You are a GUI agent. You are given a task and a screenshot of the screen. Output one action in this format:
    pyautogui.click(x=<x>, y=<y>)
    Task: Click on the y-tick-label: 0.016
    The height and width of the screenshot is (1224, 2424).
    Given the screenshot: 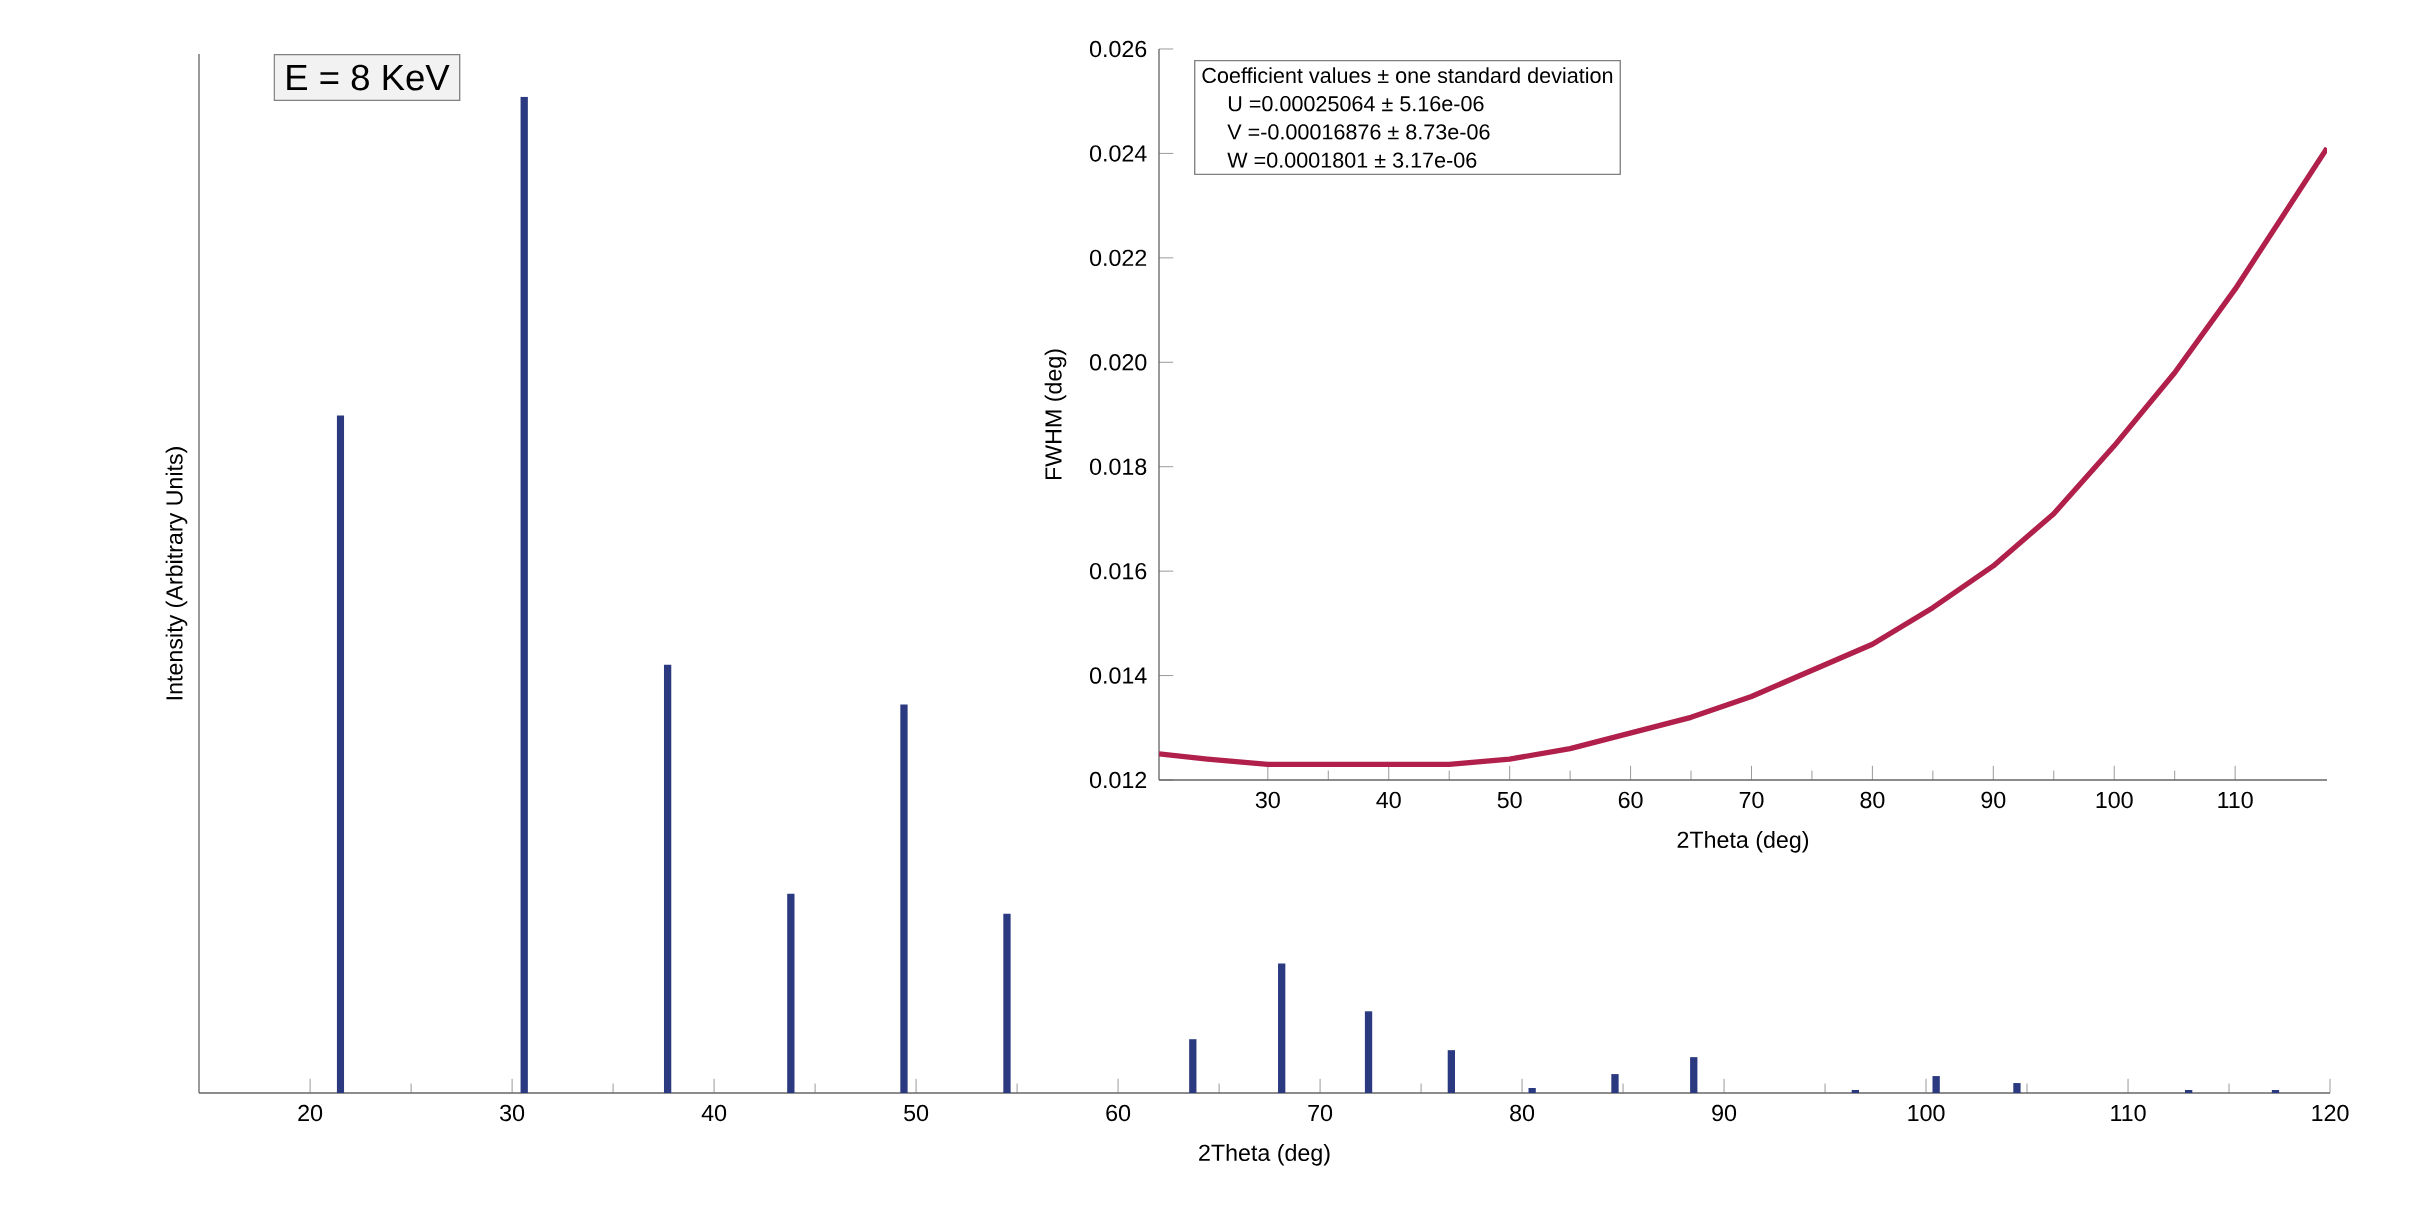 What is the action you would take?
    pyautogui.click(x=1118, y=571)
    